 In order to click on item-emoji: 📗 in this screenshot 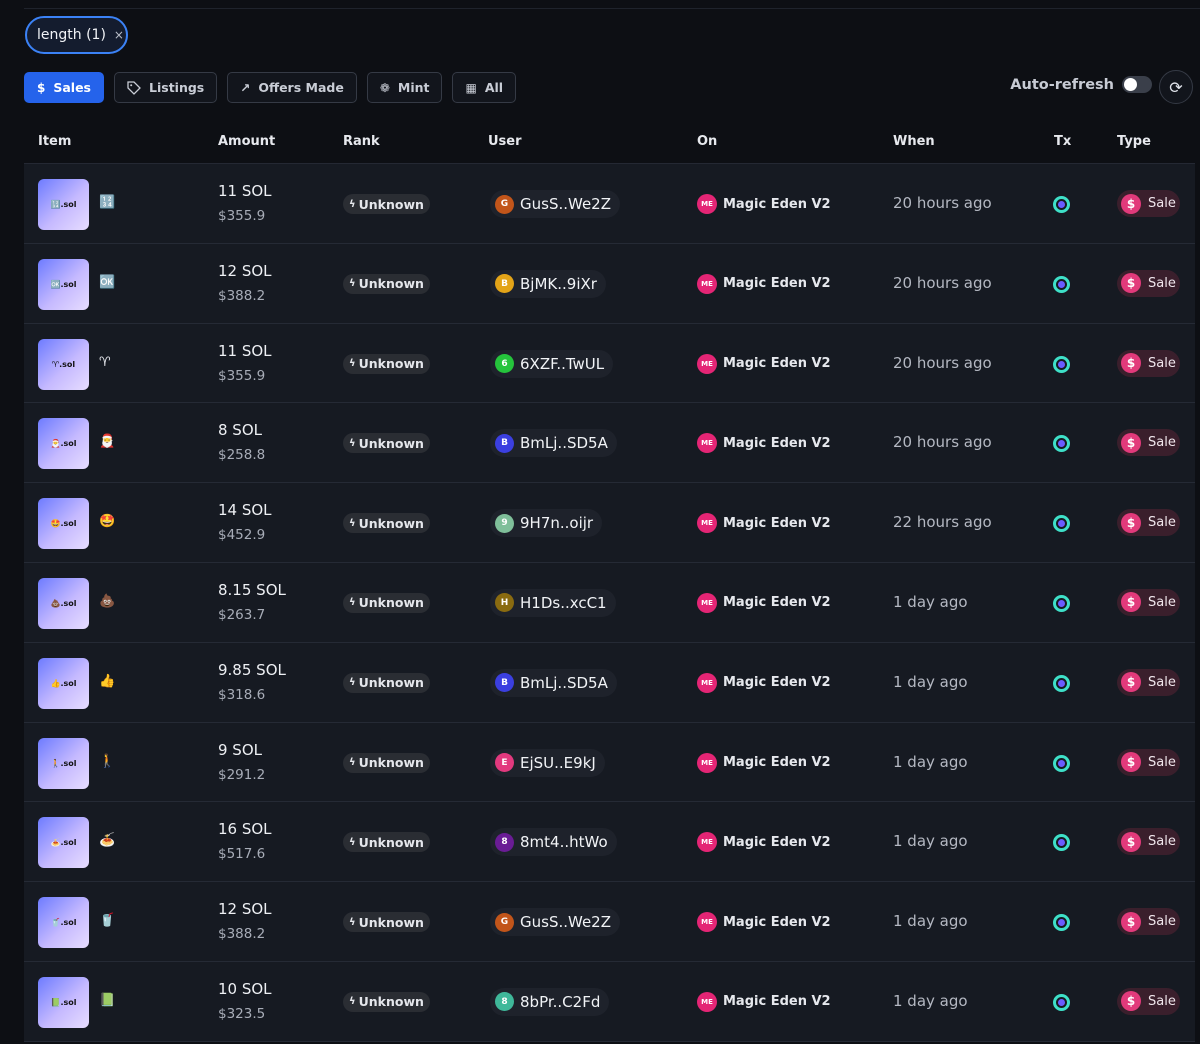, I will do `click(107, 1000)`.